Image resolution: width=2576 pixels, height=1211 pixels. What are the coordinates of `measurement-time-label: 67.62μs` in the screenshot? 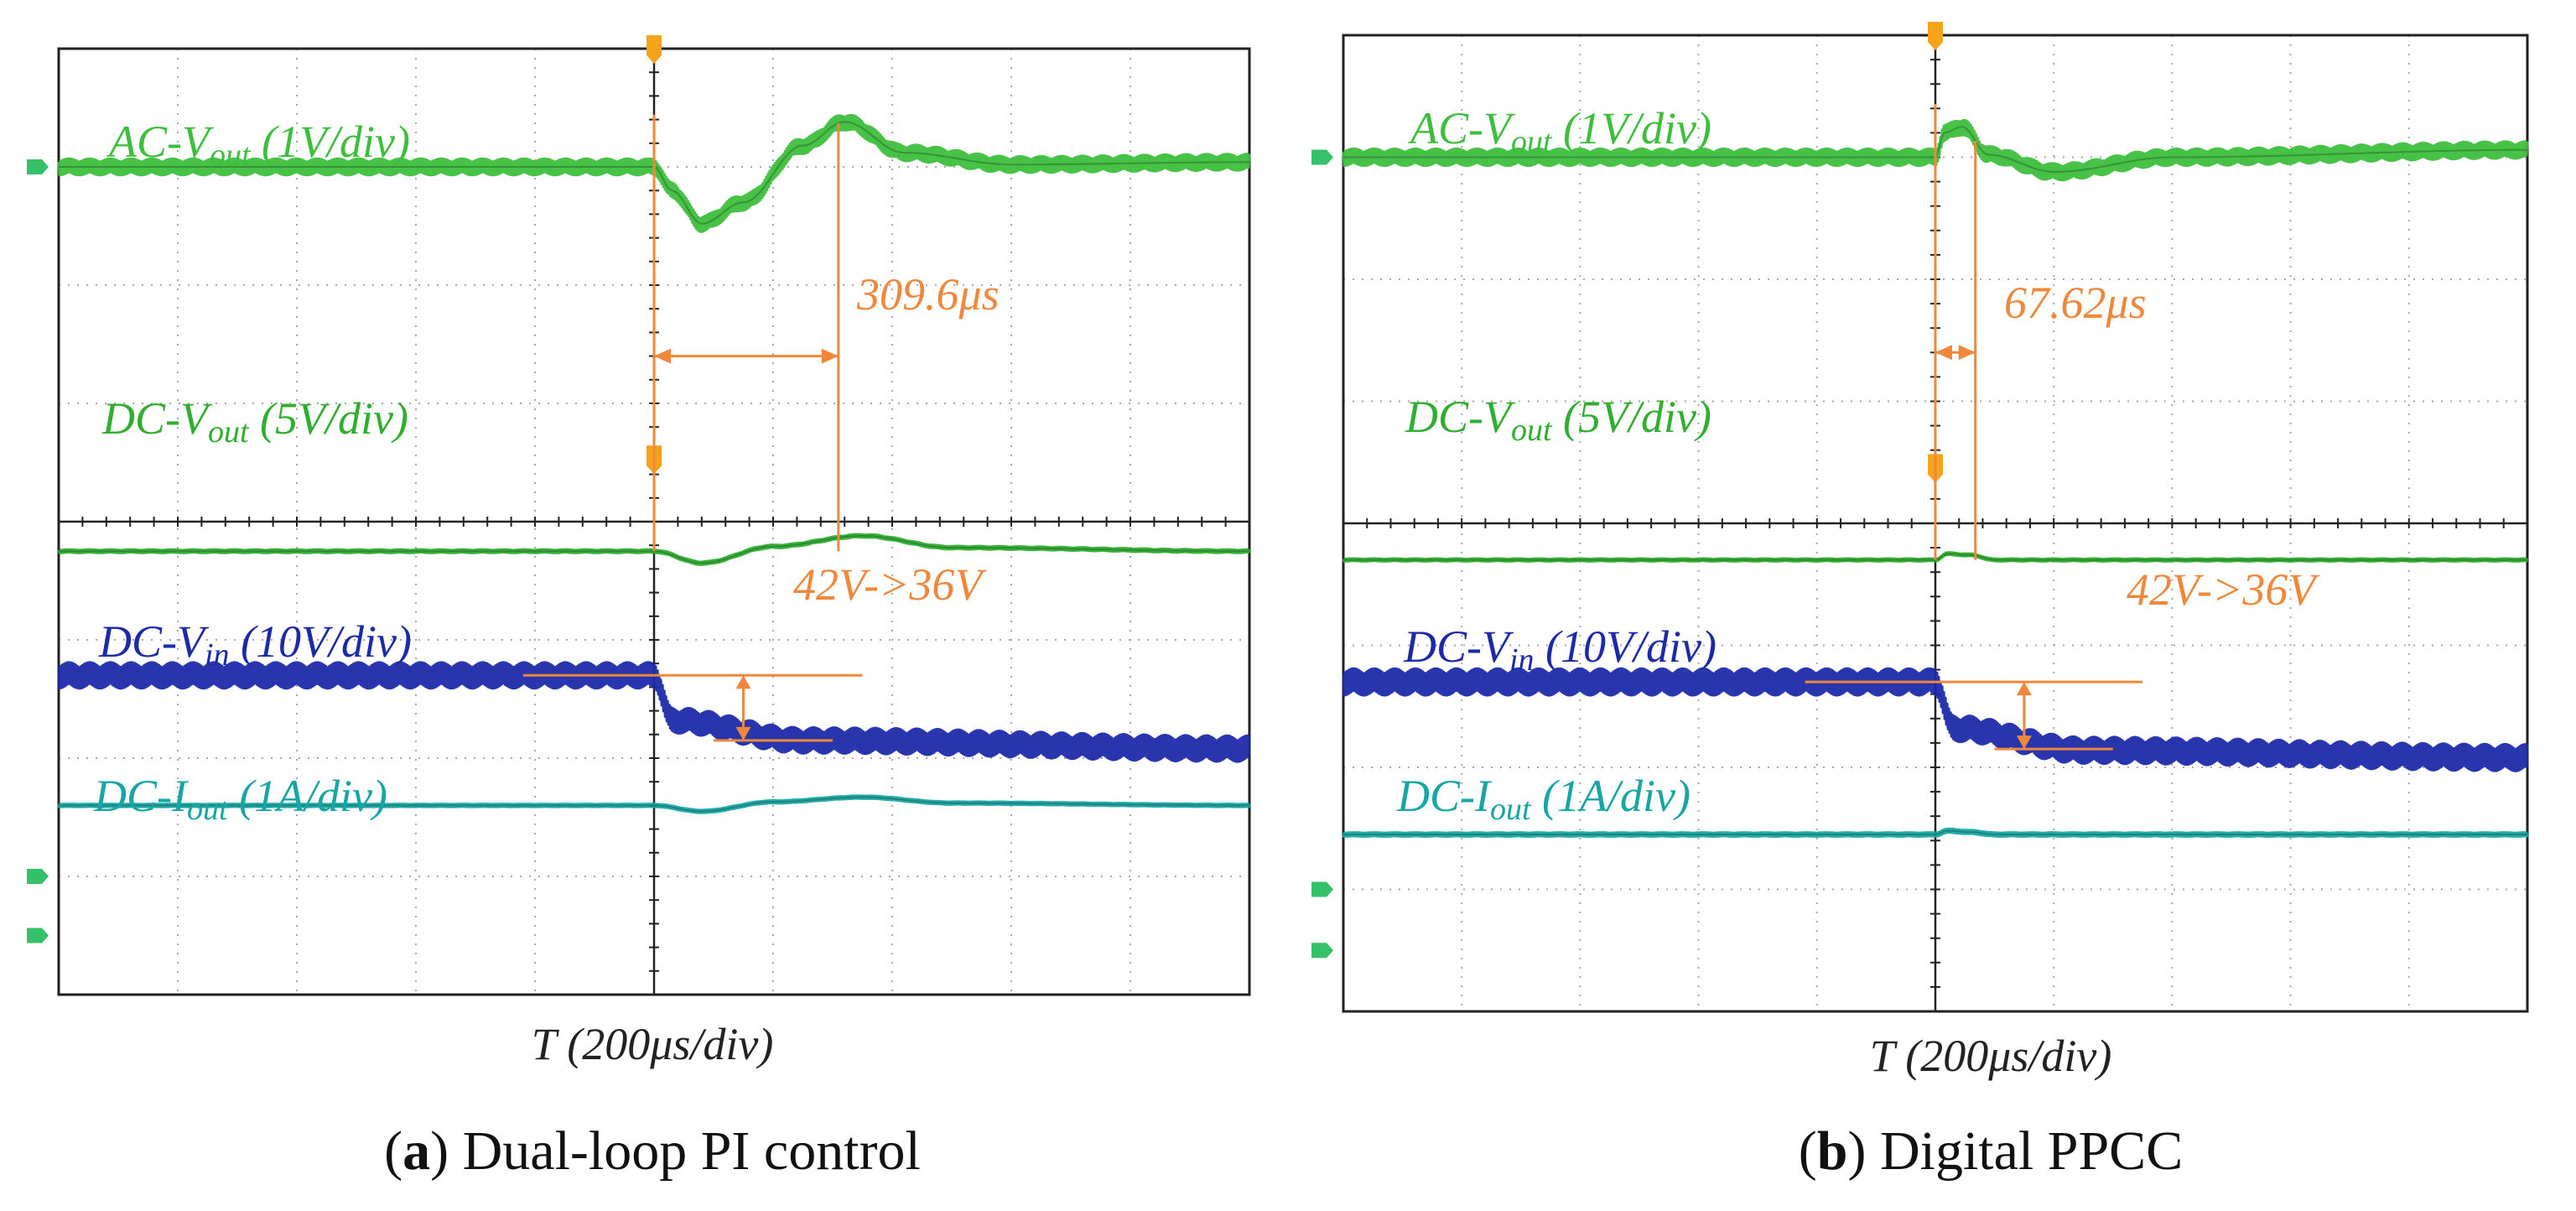 It's located at (2075, 303).